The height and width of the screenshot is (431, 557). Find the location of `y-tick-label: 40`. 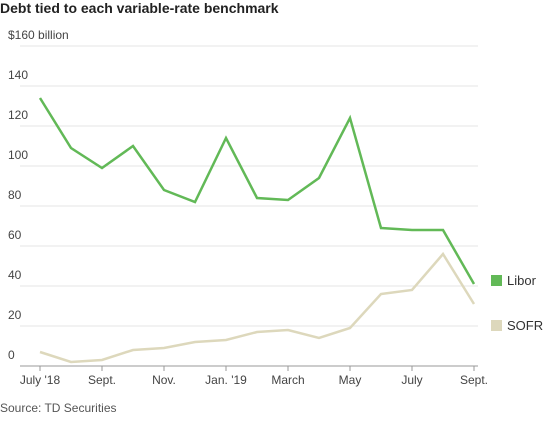

y-tick-label: 40 is located at coordinates (15, 275).